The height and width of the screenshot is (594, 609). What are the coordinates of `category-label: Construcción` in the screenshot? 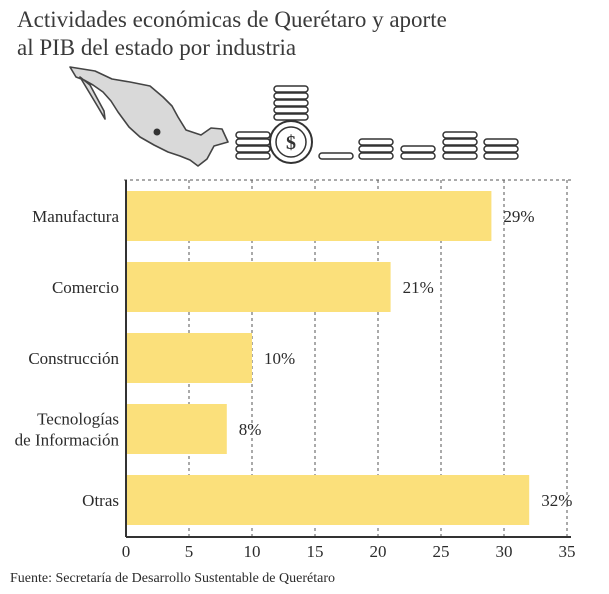 It's located at (73, 358).